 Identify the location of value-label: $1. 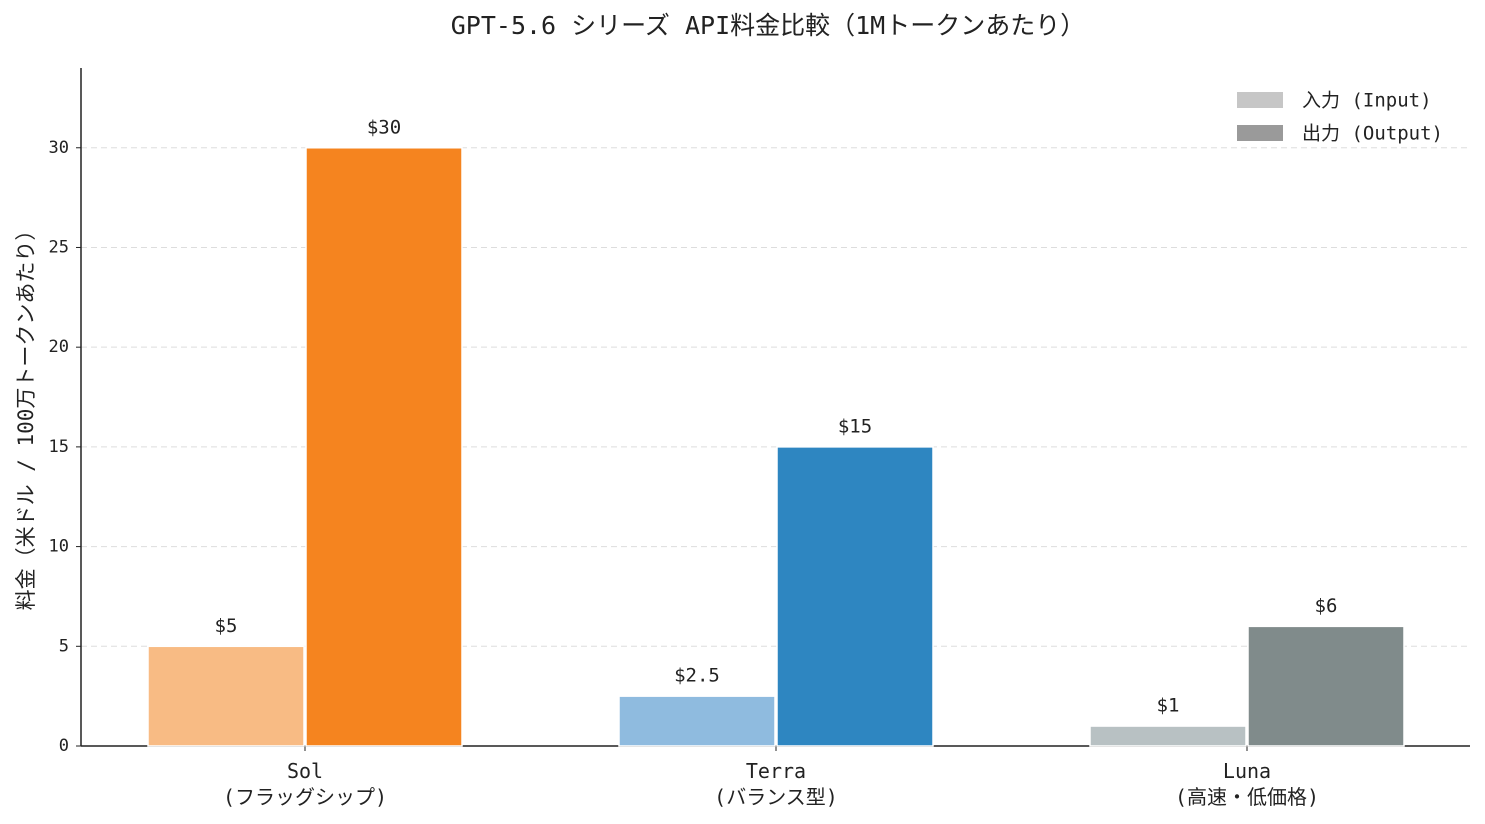
(1168, 706).